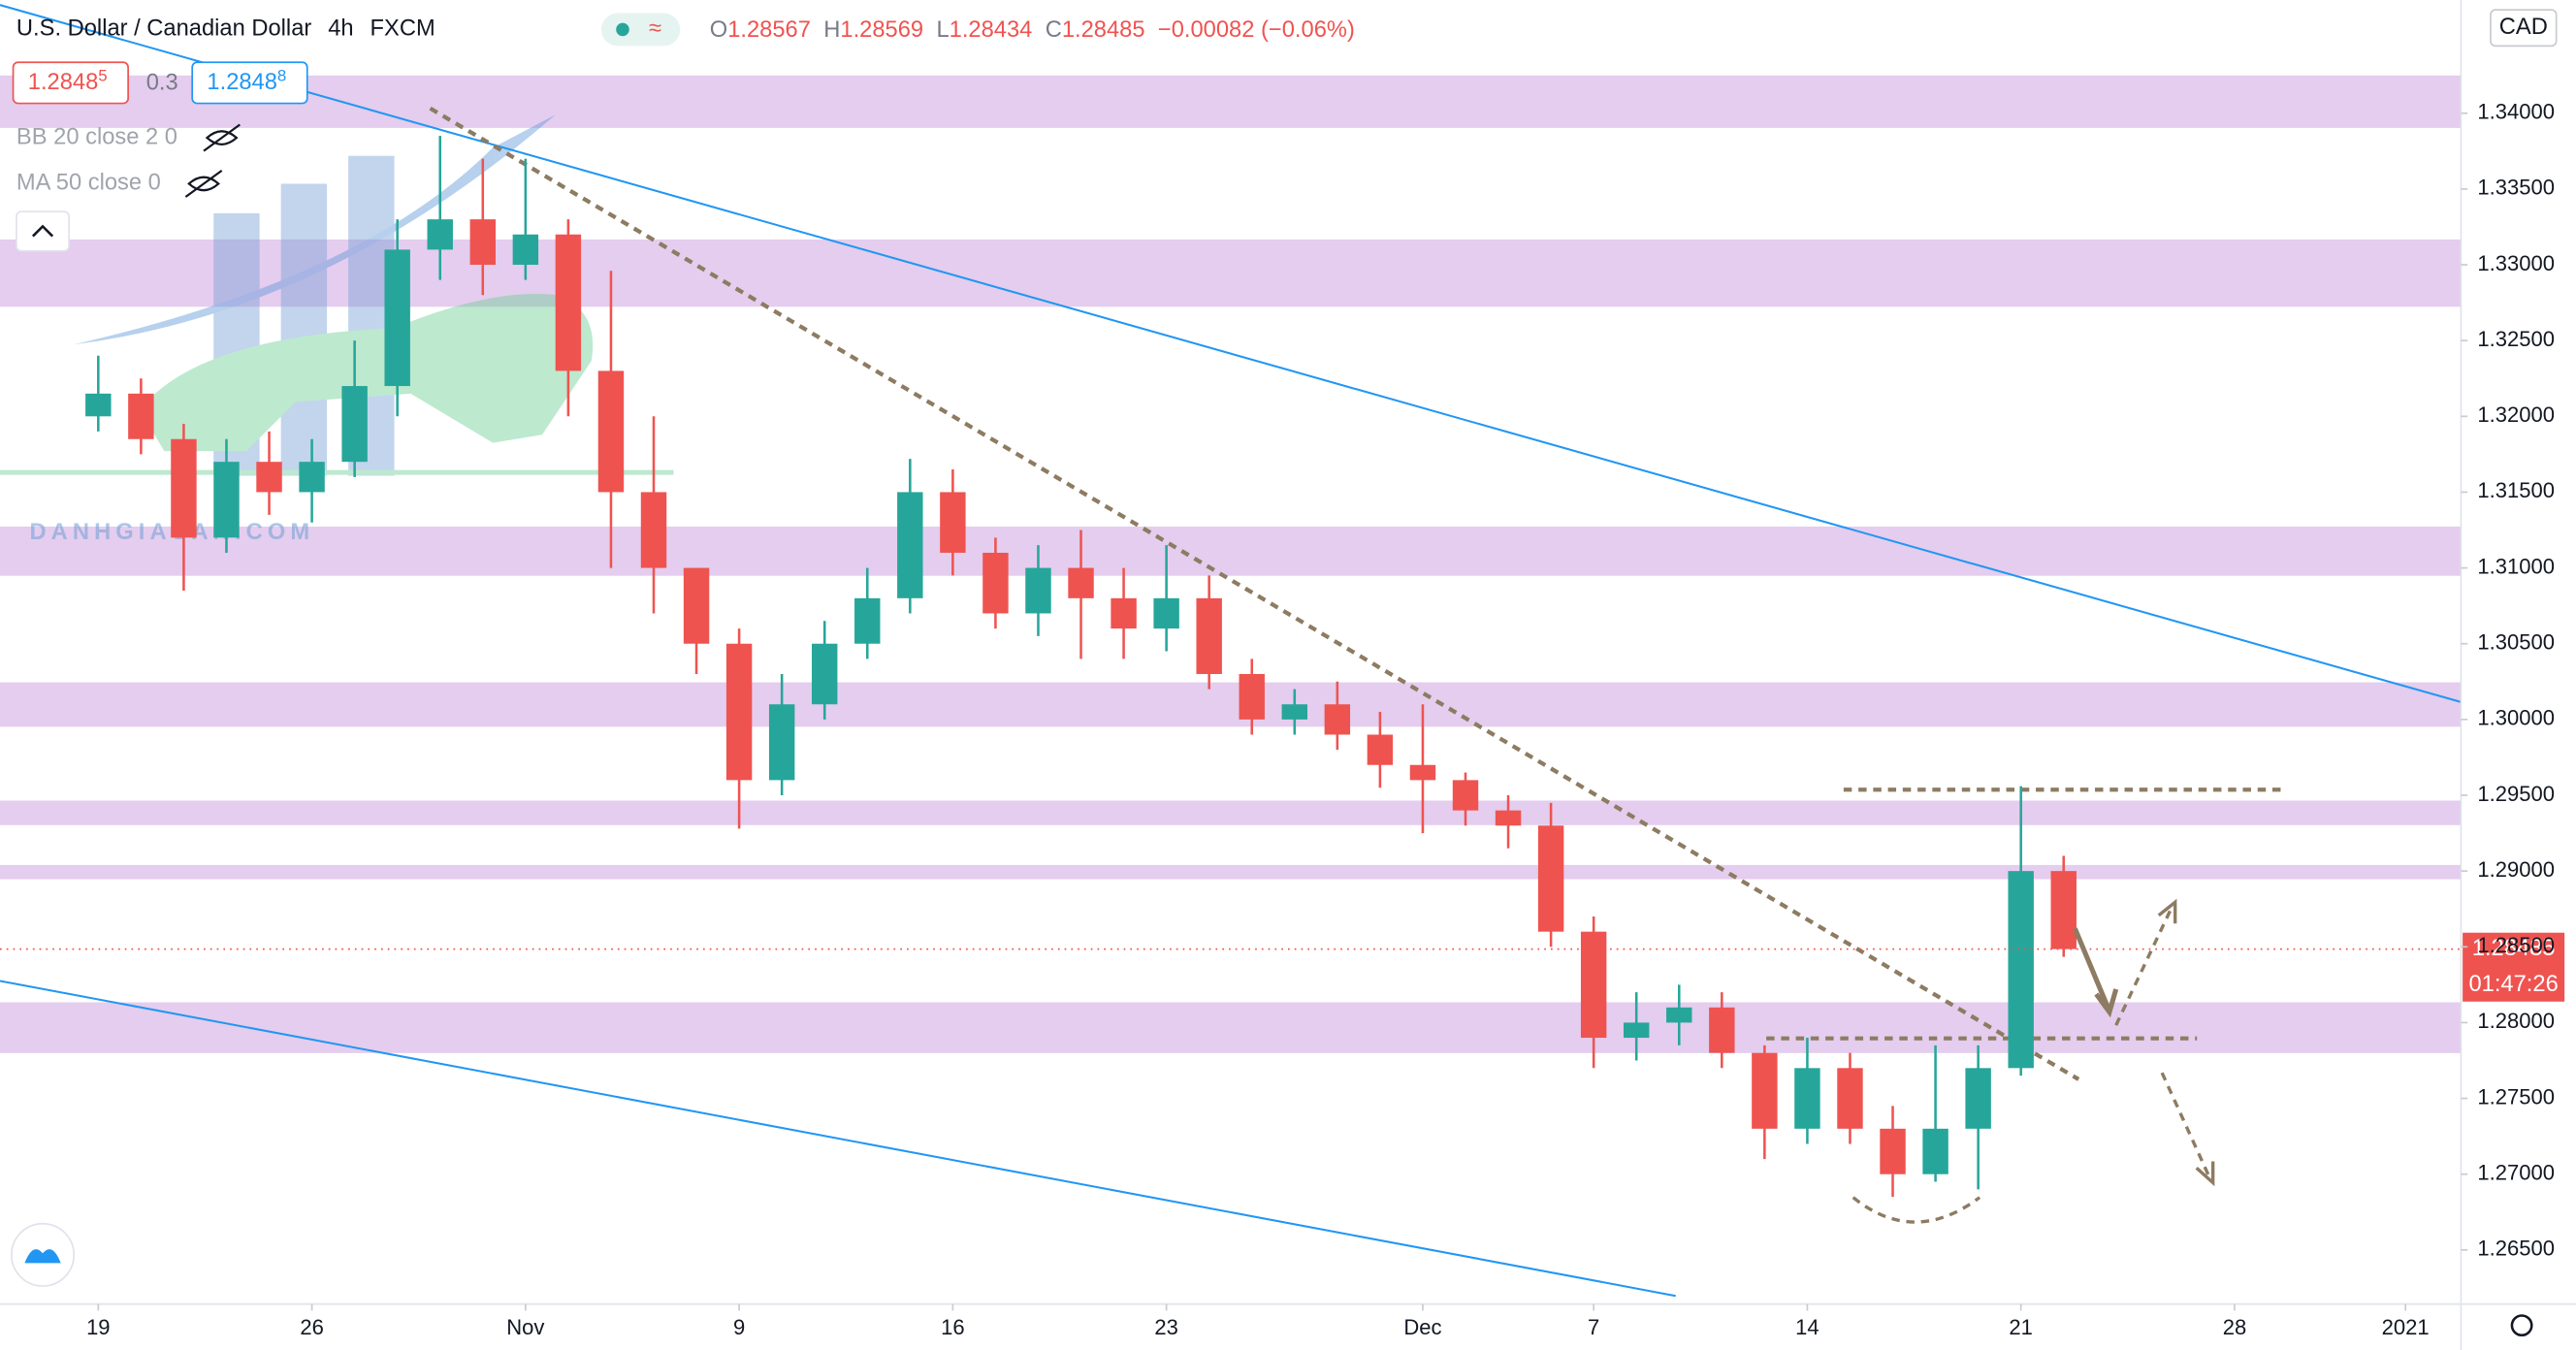 Image resolution: width=2576 pixels, height=1350 pixels. Describe the element at coordinates (2516, 263) in the screenshot. I see `y-tick-label: 1.33000` at that location.